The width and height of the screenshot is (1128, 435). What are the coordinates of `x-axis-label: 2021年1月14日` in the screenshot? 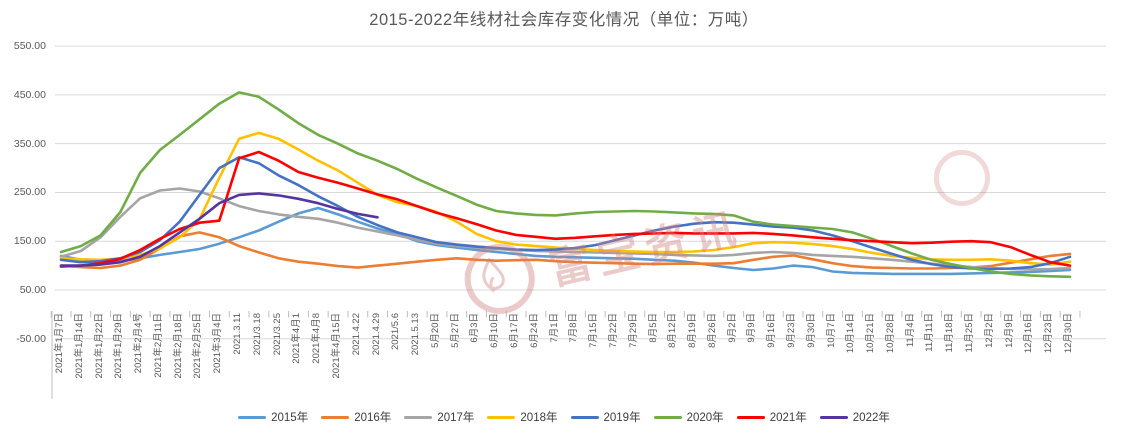 It's located at (79, 346).